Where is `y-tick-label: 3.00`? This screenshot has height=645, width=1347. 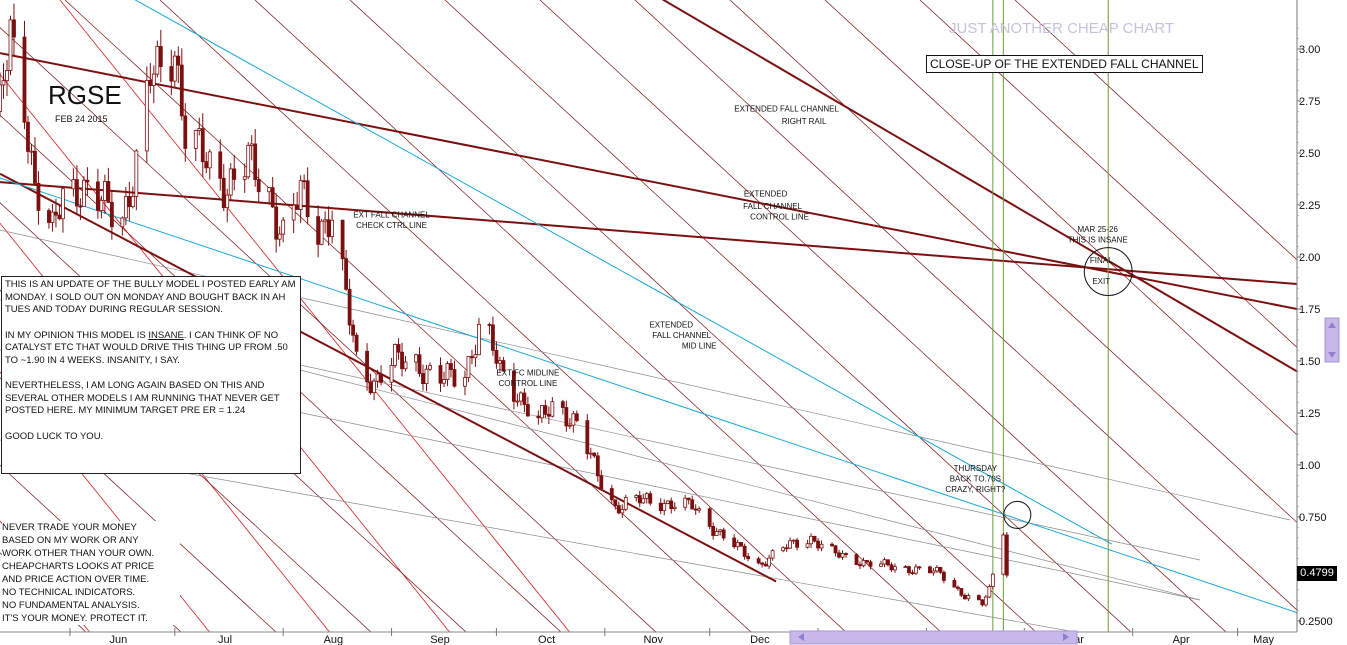 y-tick-label: 3.00 is located at coordinates (1309, 50).